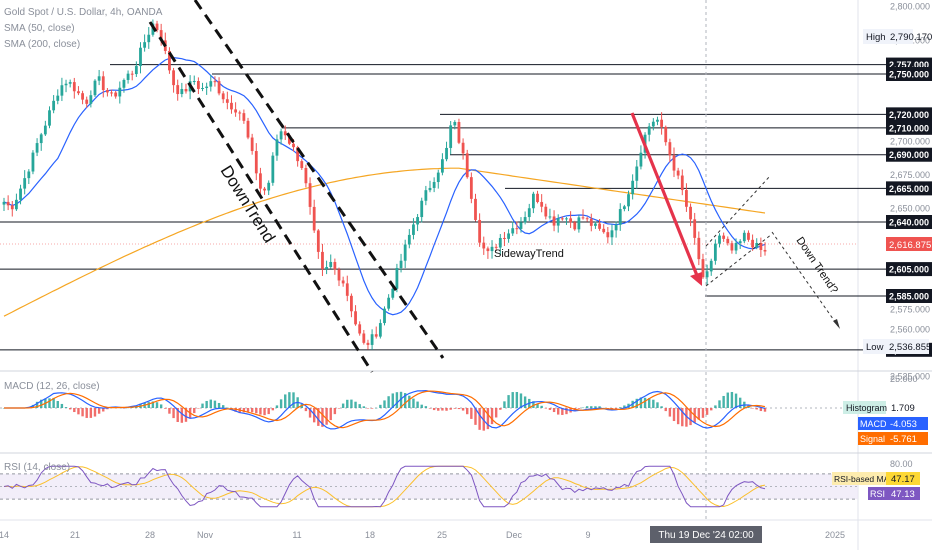  I want to click on price-tick-4: 2,650.000, so click(910, 209).